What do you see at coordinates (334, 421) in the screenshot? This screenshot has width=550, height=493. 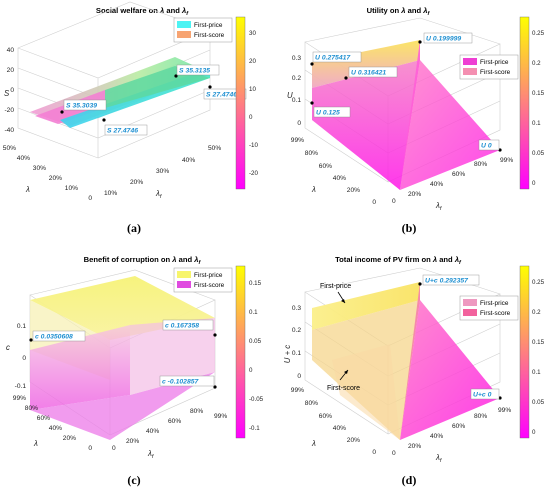 I see `panel-d-y-ticks: 99% 80% 60% 40% 20% 0` at bounding box center [334, 421].